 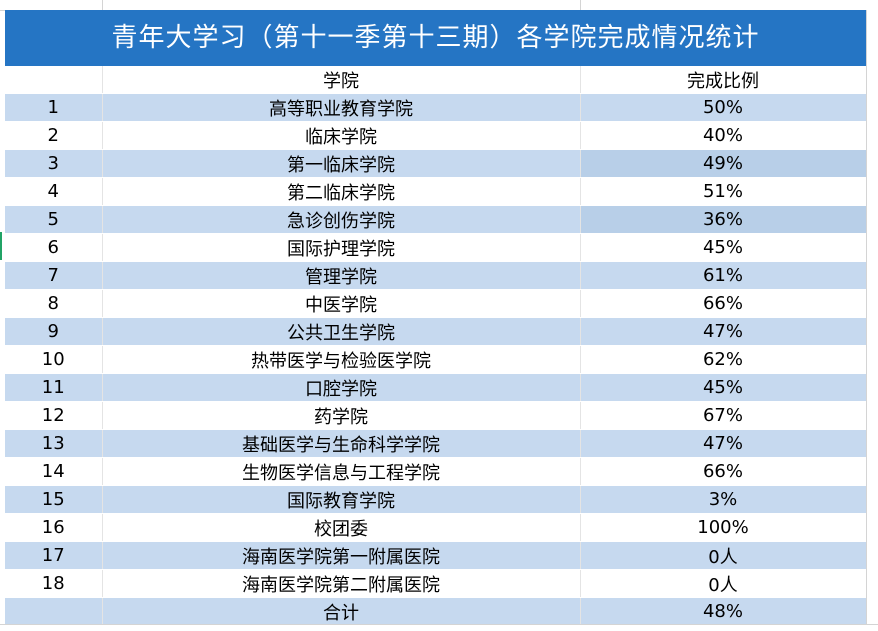 I want to click on selection-marker, so click(x=1, y=246).